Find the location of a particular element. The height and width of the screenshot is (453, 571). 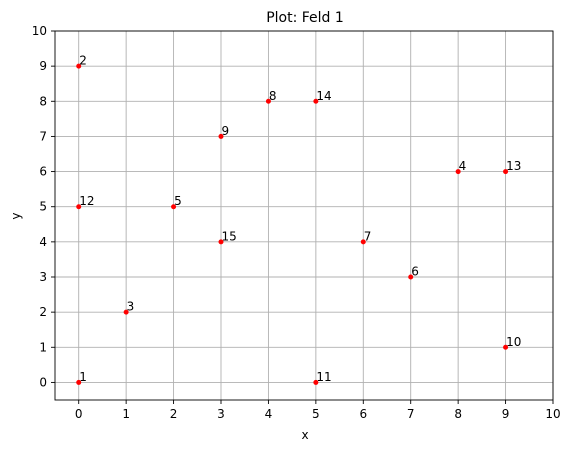

data-point-label: 4 is located at coordinates (463, 166).